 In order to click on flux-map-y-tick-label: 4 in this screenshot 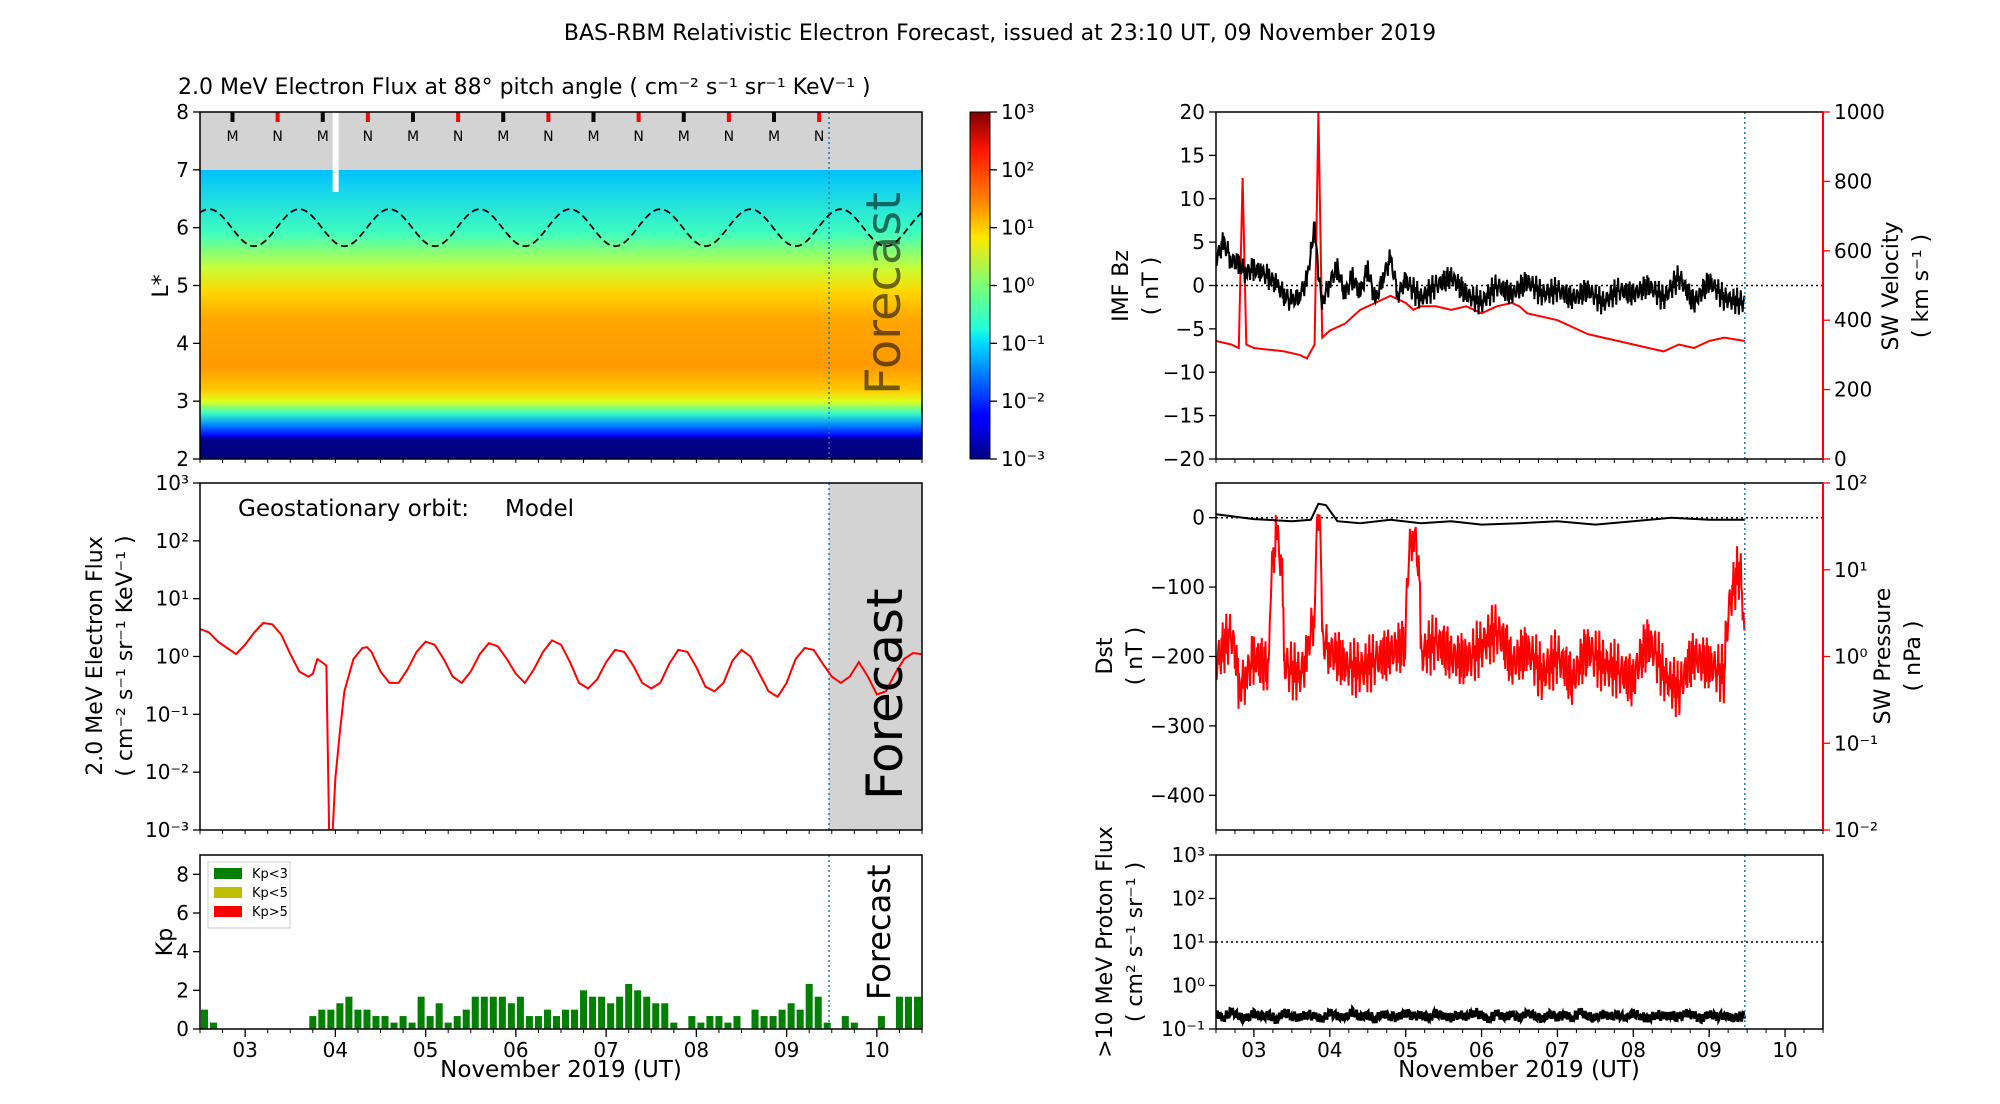, I will do `click(182, 343)`.